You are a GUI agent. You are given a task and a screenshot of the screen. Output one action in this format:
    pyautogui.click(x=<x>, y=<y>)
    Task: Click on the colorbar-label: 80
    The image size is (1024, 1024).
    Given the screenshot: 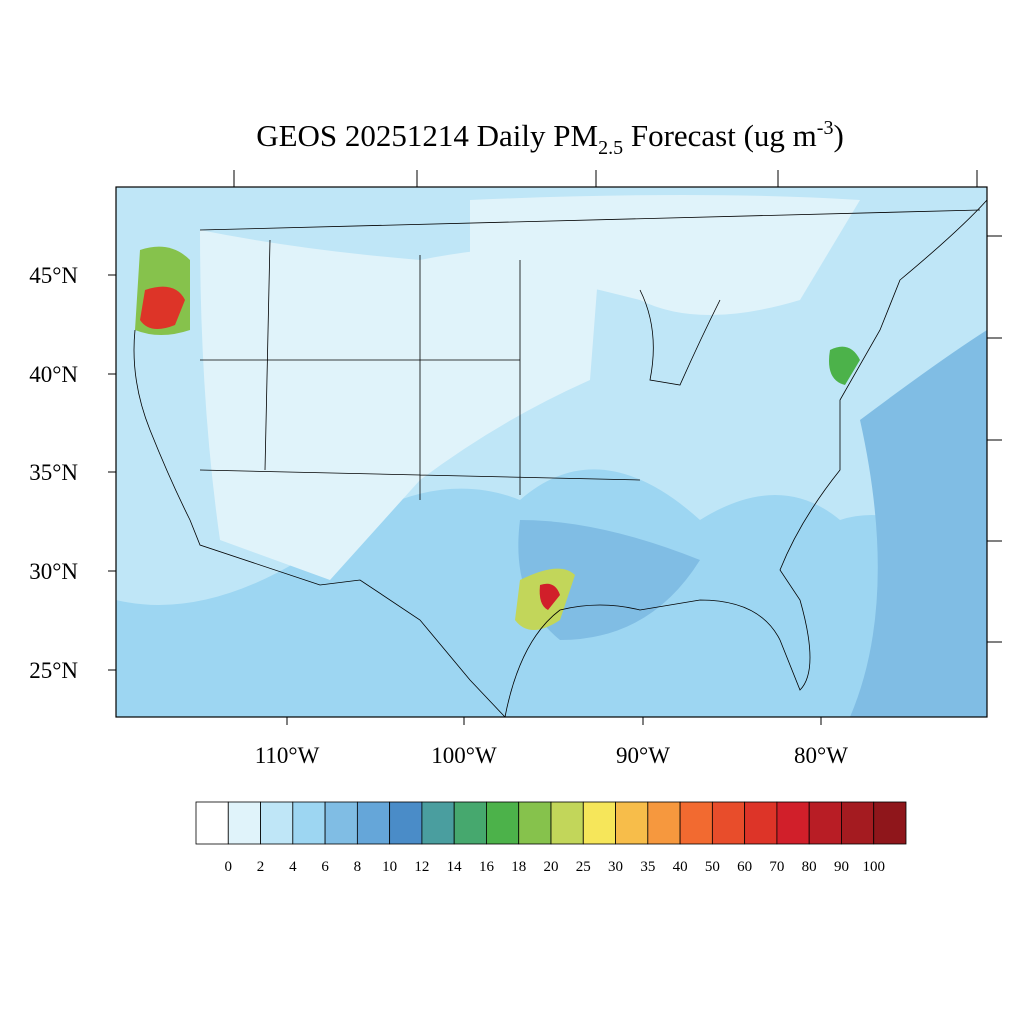 What is the action you would take?
    pyautogui.click(x=809, y=867)
    